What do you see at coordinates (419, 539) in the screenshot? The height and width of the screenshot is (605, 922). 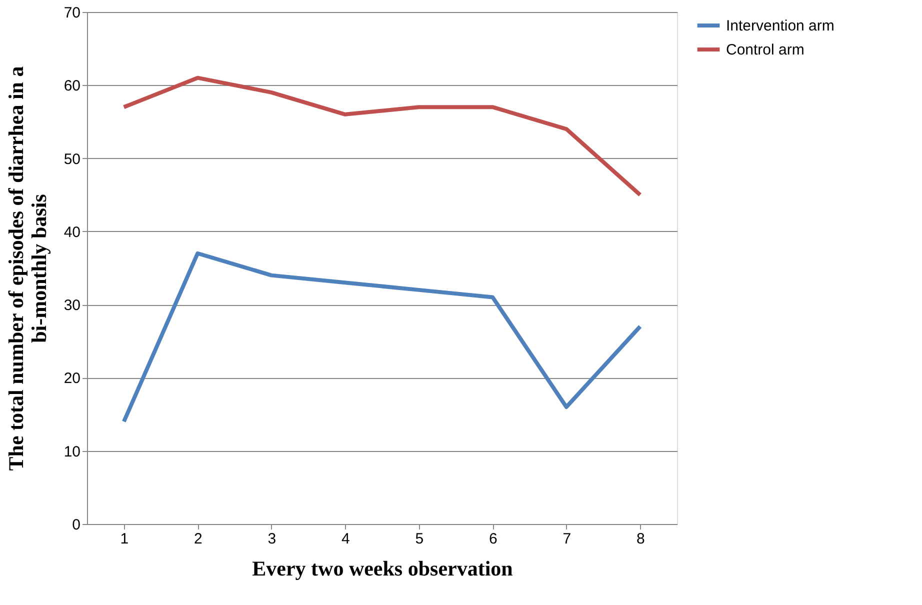 I see `x-tick-label: 5` at bounding box center [419, 539].